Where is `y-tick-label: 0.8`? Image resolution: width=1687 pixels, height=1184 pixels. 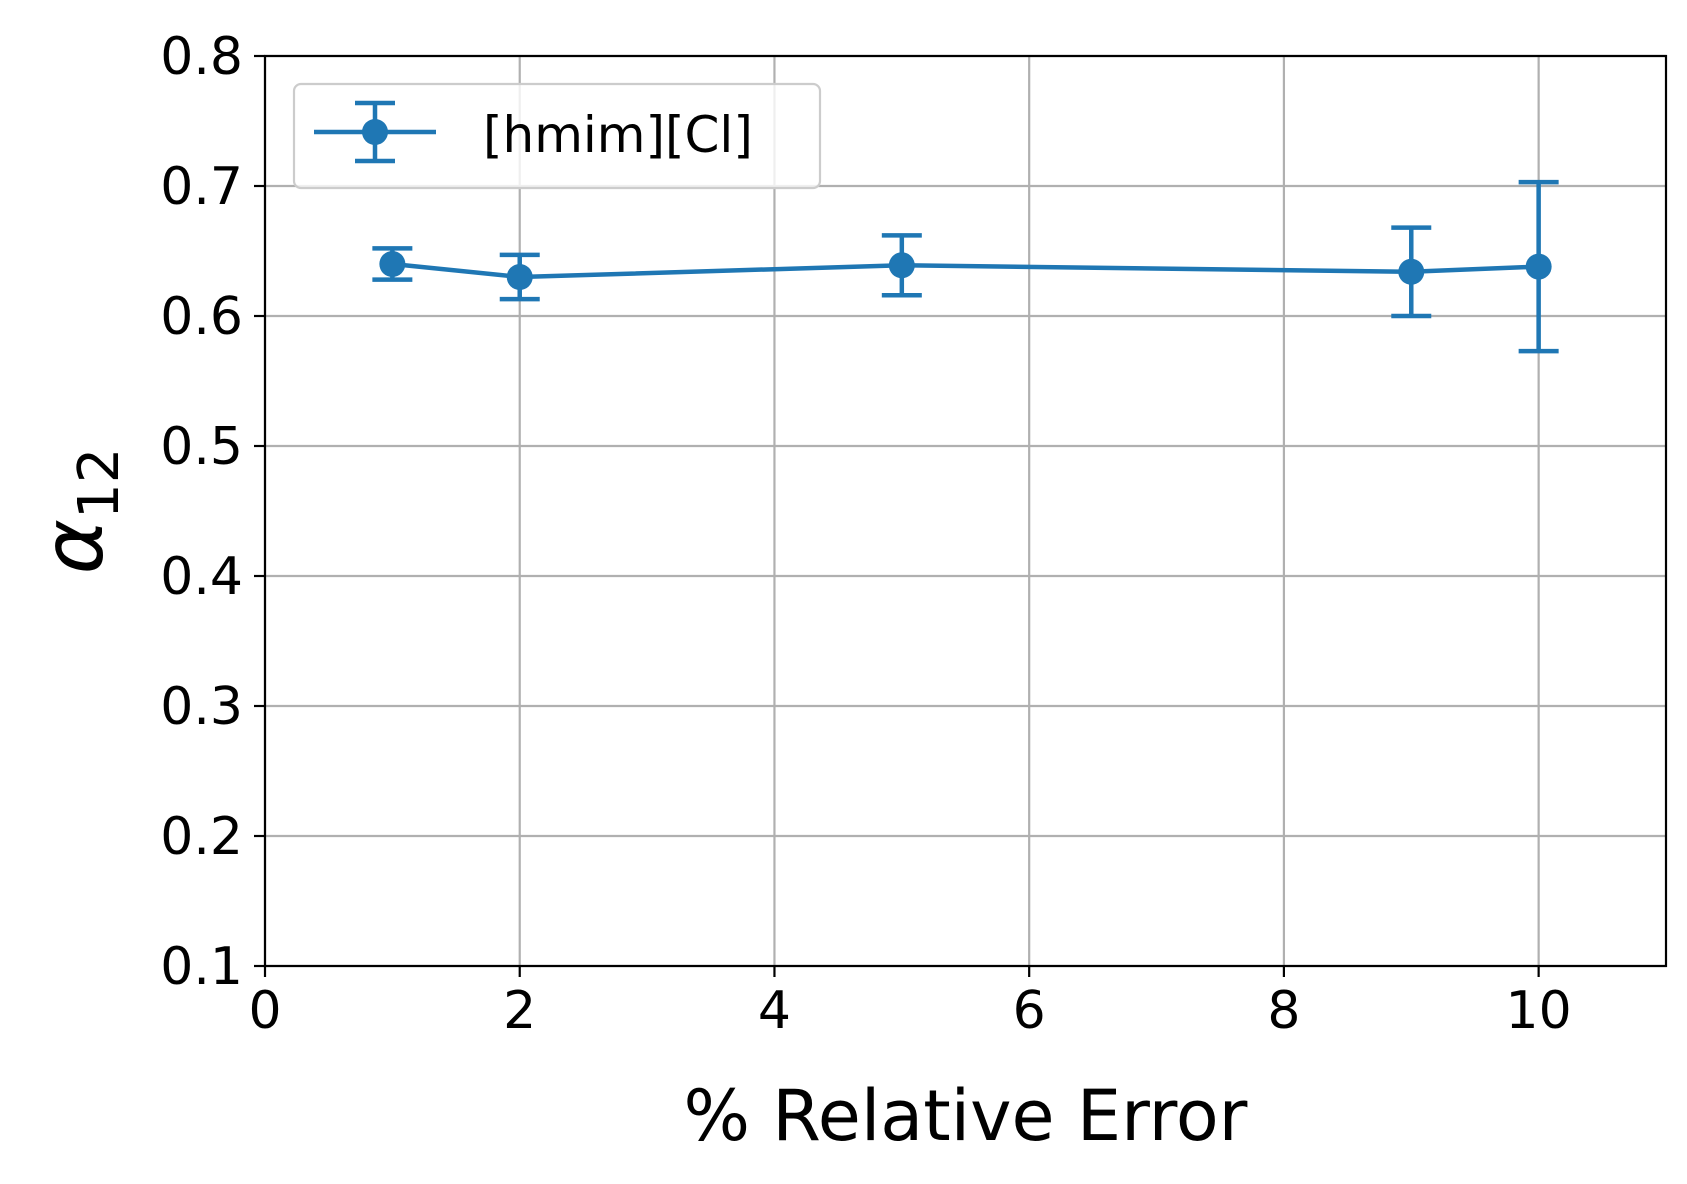 y-tick-label: 0.8 is located at coordinates (201, 57).